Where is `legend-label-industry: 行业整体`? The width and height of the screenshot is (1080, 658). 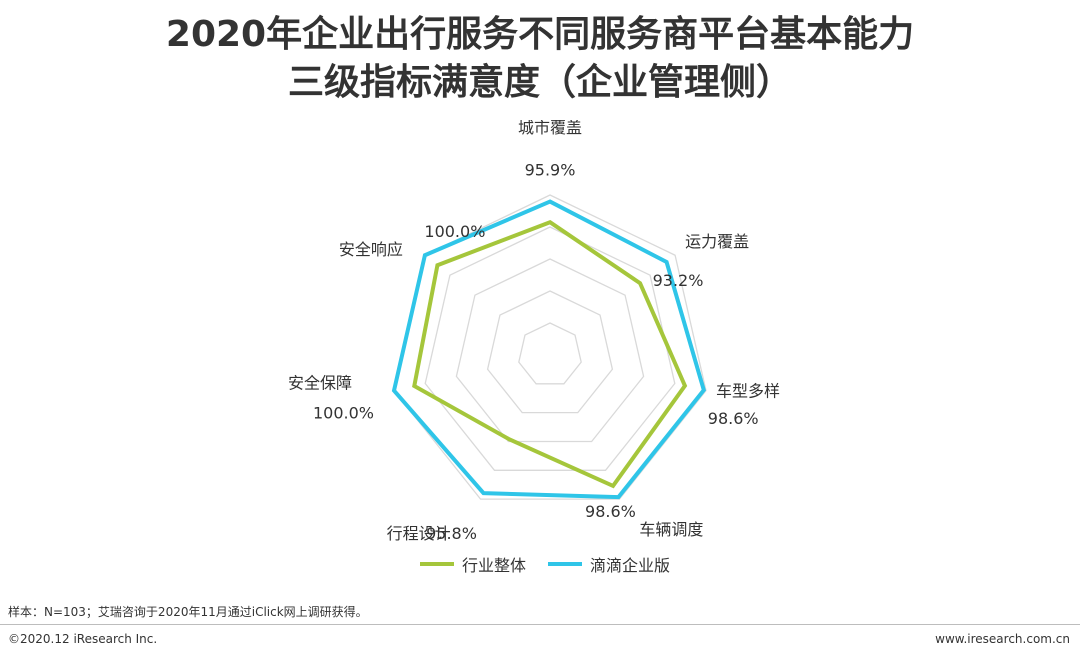
legend-label-industry: 行业整体 is located at coordinates (494, 565).